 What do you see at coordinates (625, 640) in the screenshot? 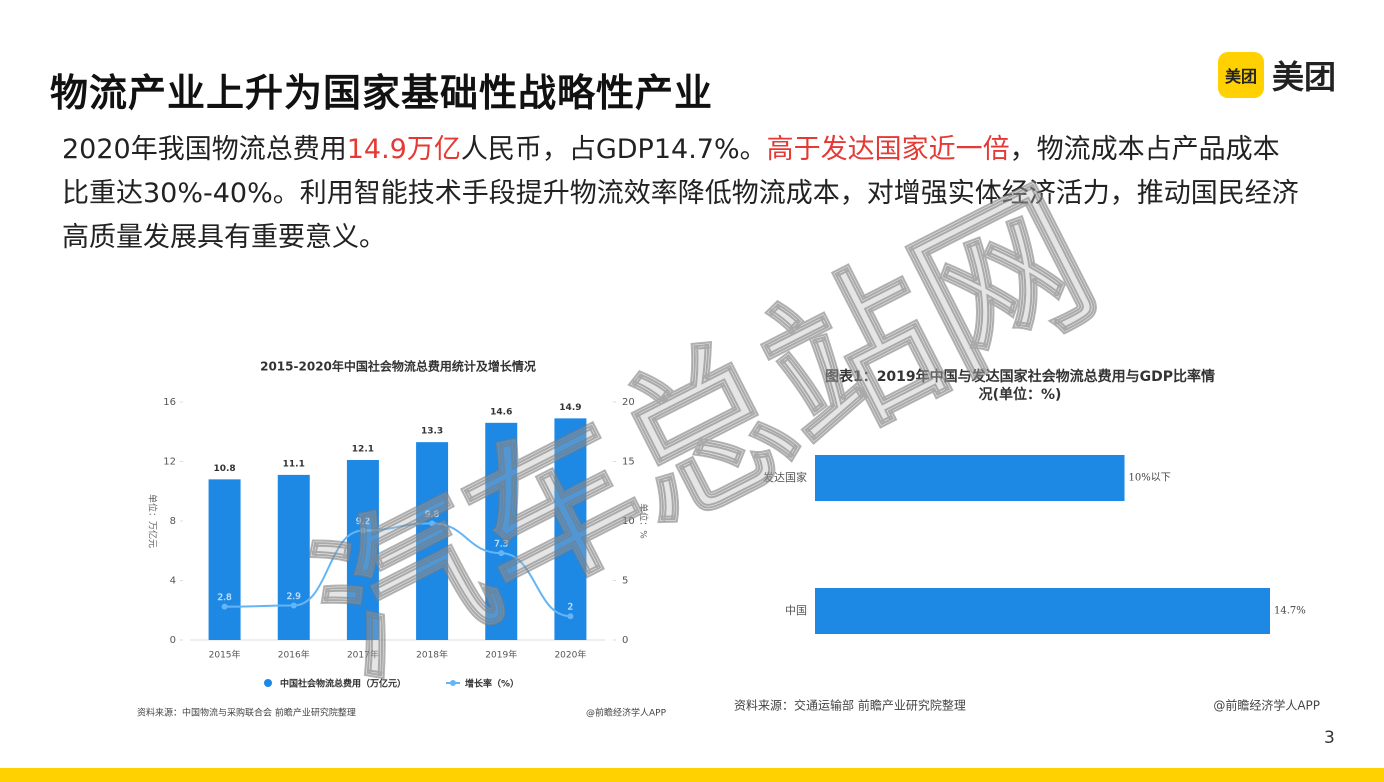
I see `y2-tick-label: 0` at bounding box center [625, 640].